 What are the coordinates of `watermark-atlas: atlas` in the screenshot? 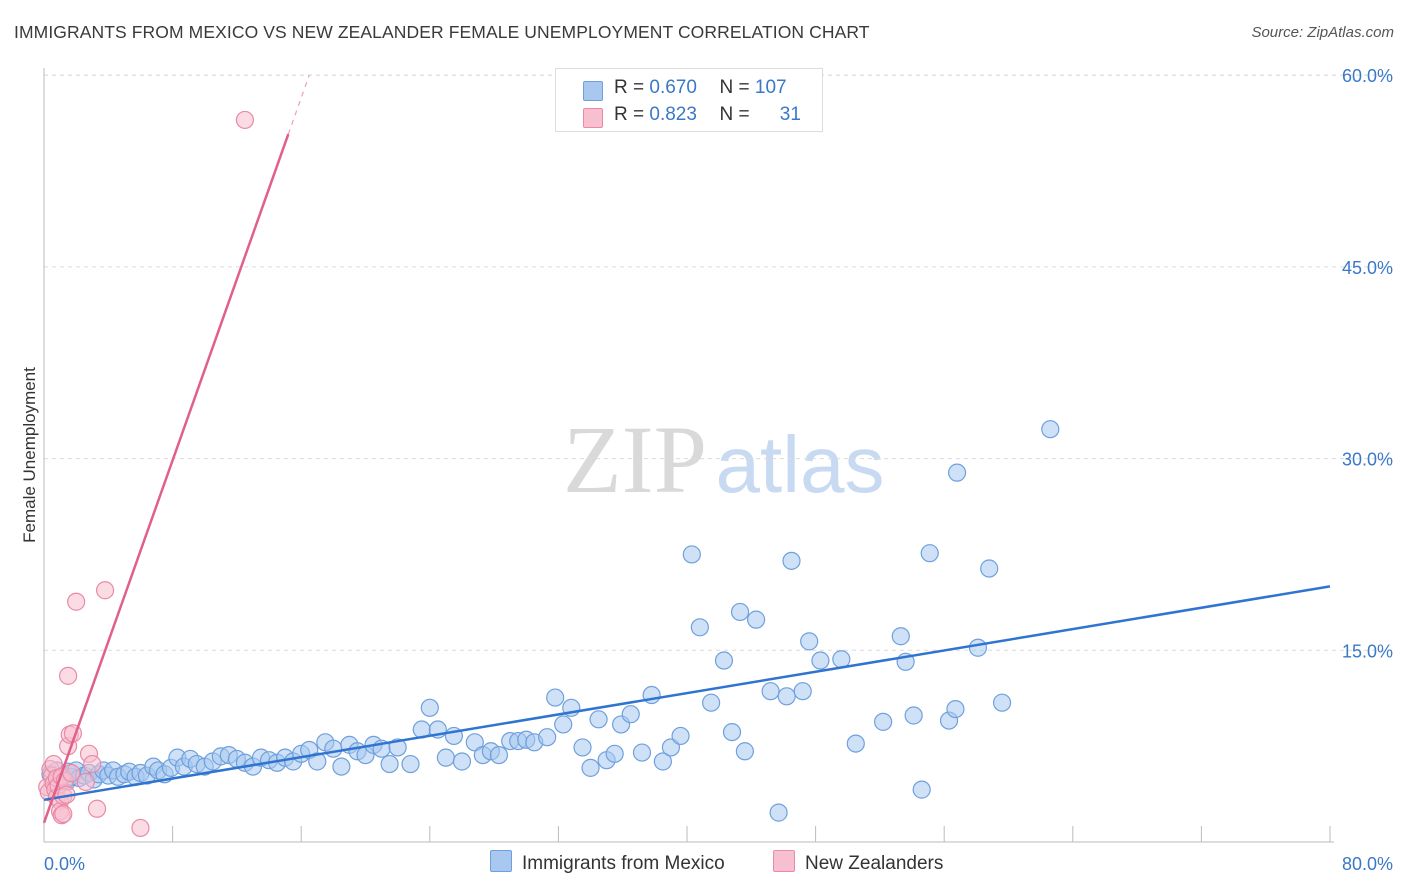 It's located at (800, 464).